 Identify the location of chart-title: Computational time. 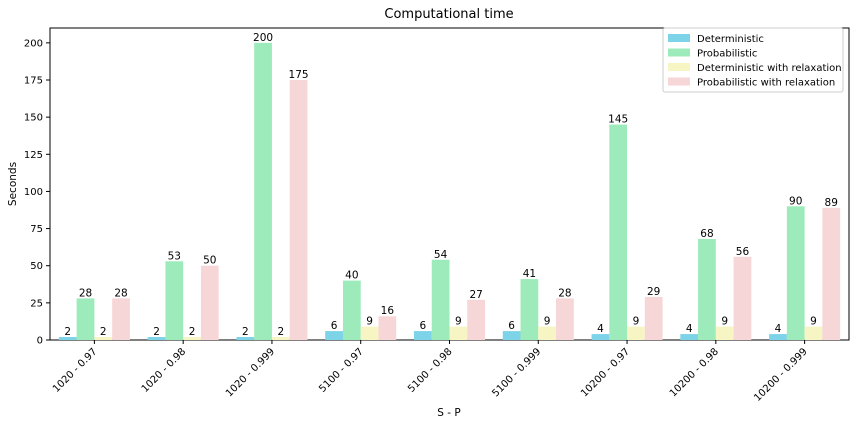
(448, 14).